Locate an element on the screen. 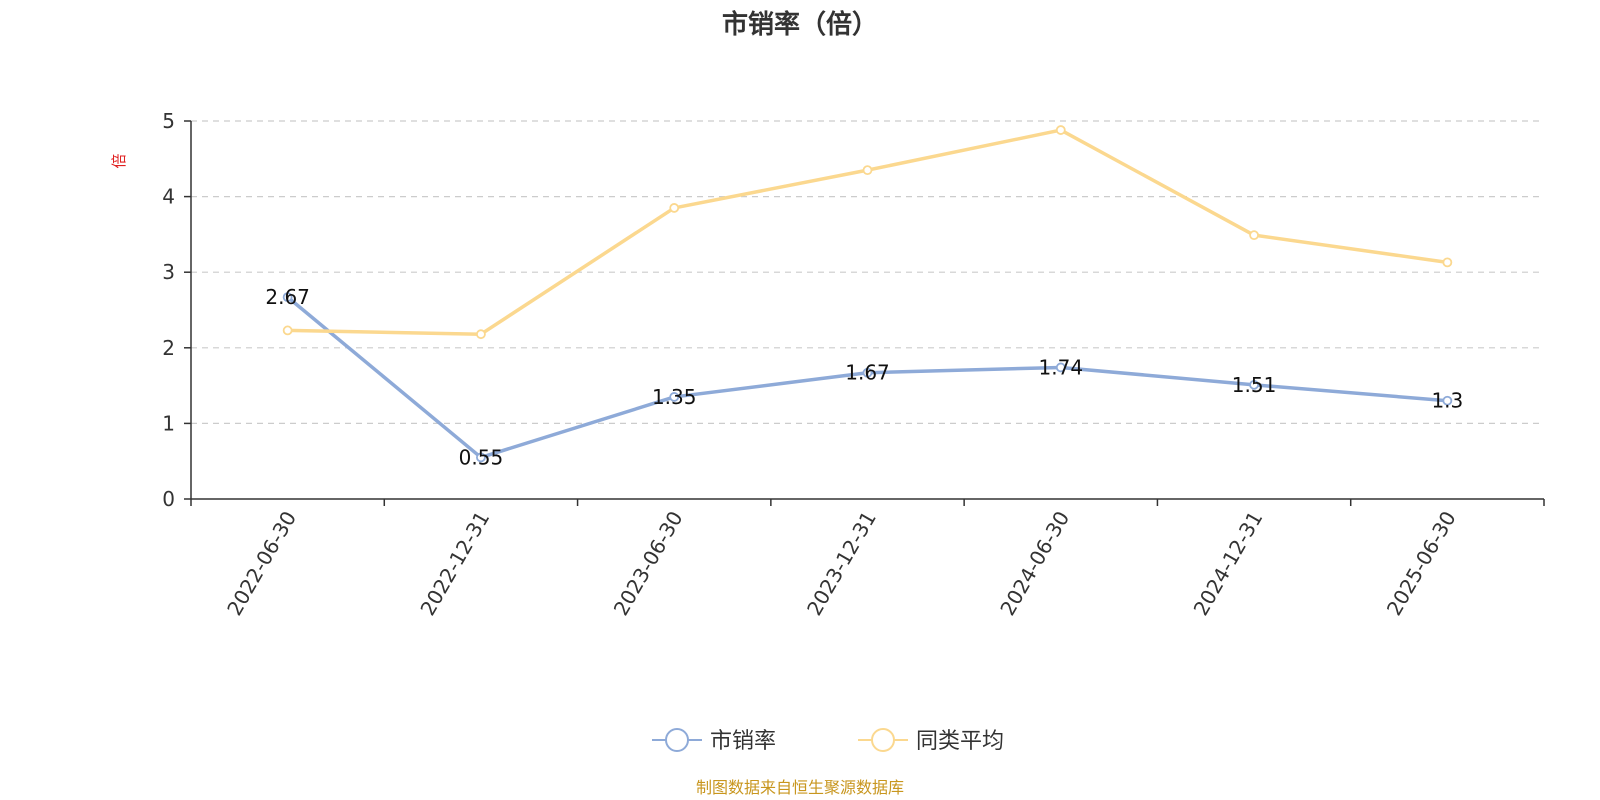 This screenshot has height=800, width=1600. x-tick-label: 2022-12-31 is located at coordinates (454, 563).